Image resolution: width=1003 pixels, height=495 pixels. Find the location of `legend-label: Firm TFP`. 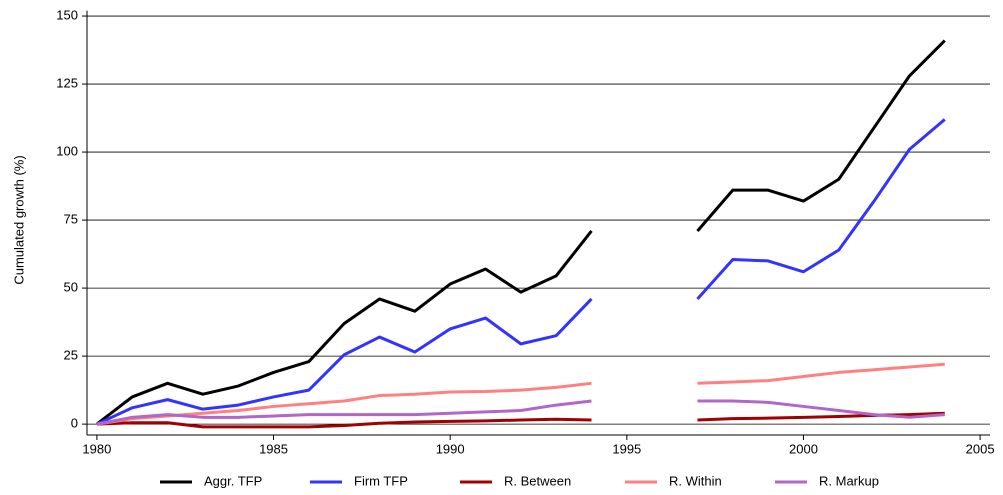

legend-label: Firm TFP is located at coordinates (381, 480).